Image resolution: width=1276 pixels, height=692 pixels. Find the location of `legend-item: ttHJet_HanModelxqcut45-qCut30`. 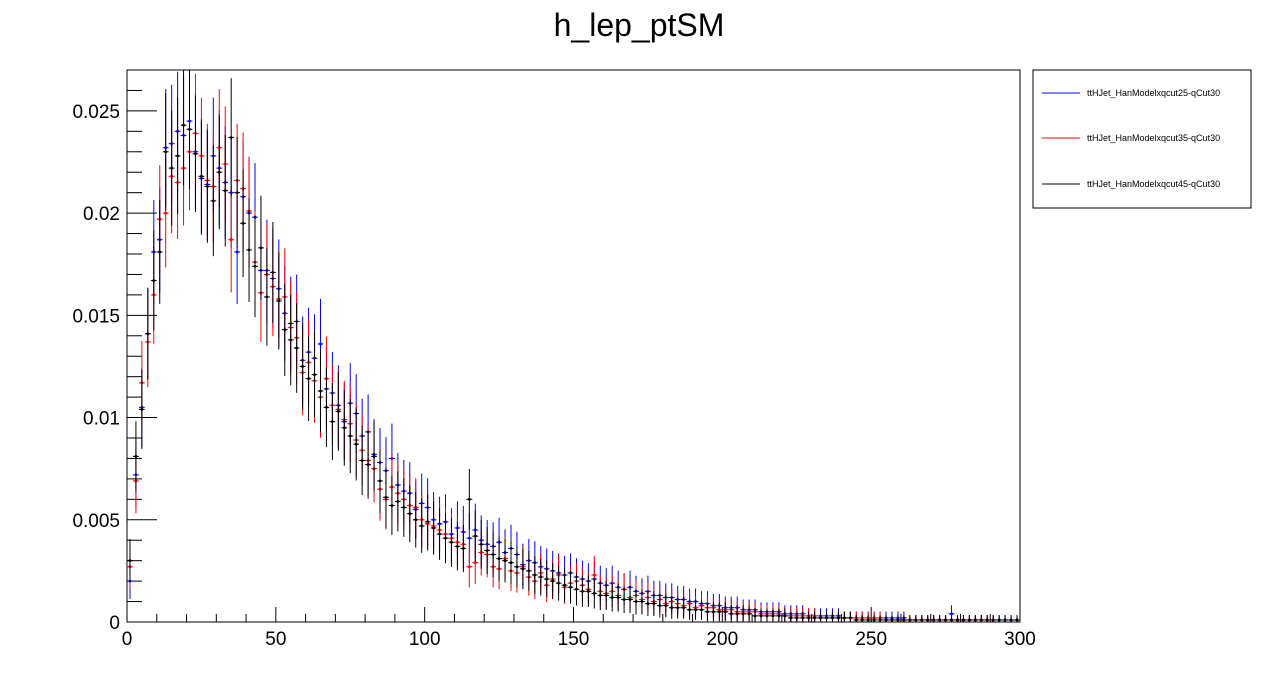

legend-item: ttHJet_HanModelxqcut45-qCut30 is located at coordinates (1131, 184).